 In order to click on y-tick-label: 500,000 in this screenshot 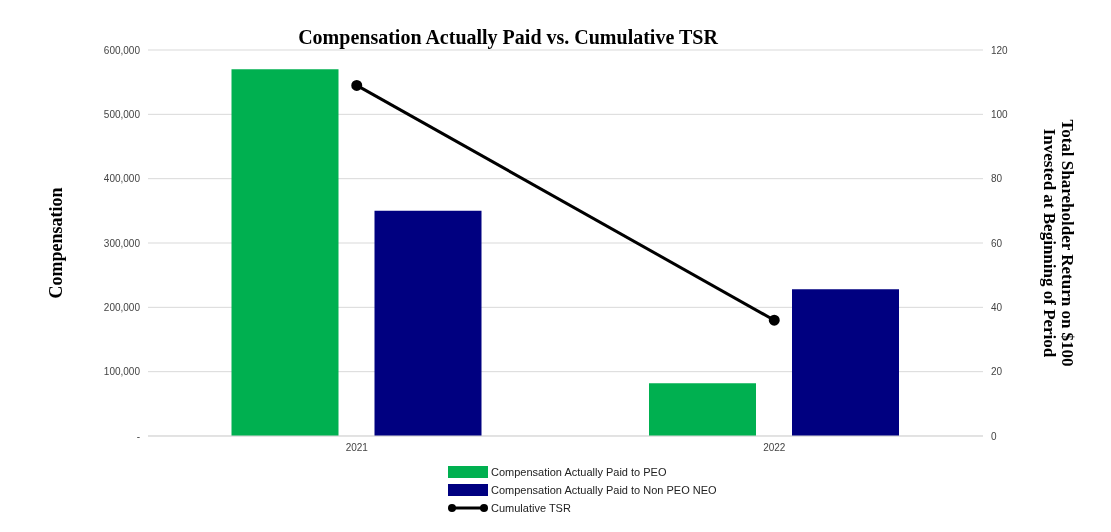, I will do `click(122, 114)`.